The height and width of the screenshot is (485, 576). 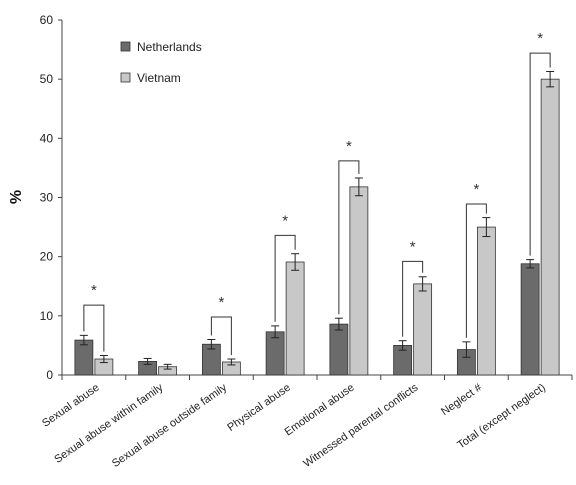 I want to click on x-category-label: Sexual abuse outside family, so click(x=169, y=425).